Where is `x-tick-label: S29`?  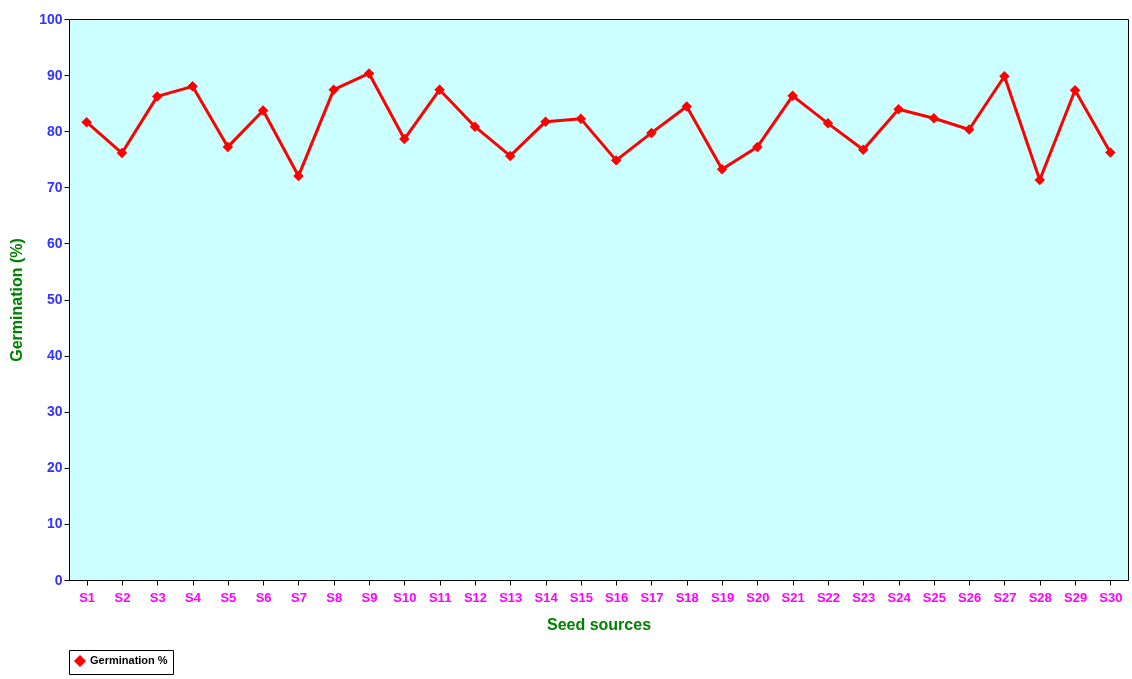
x-tick-label: S29 is located at coordinates (1075, 597).